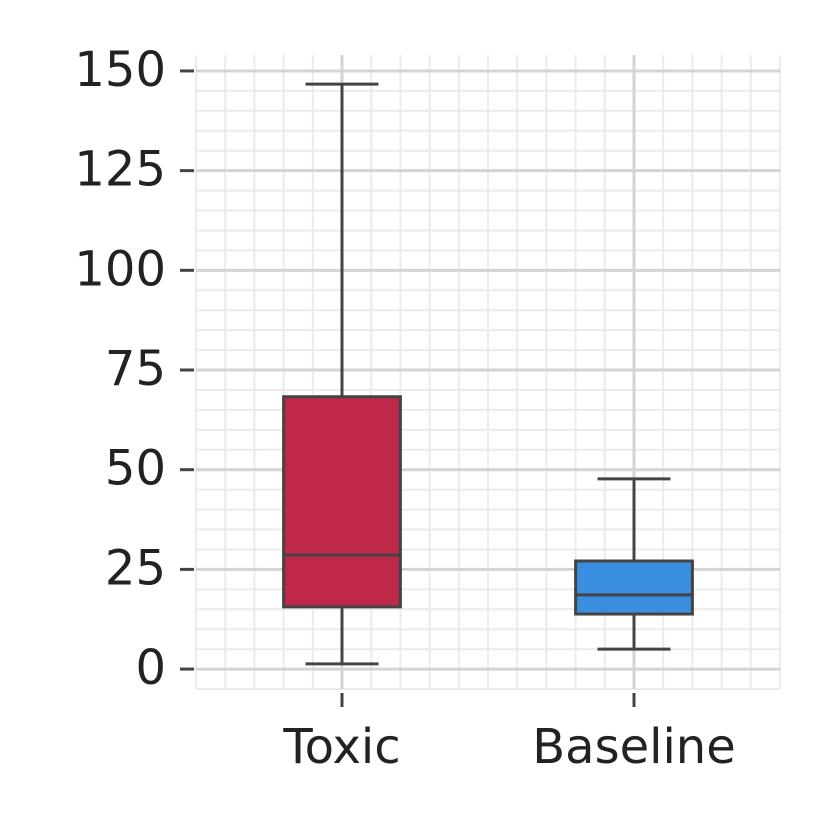 The image size is (830, 830). Describe the element at coordinates (135, 469) in the screenshot. I see `y-tick-label: 50` at that location.